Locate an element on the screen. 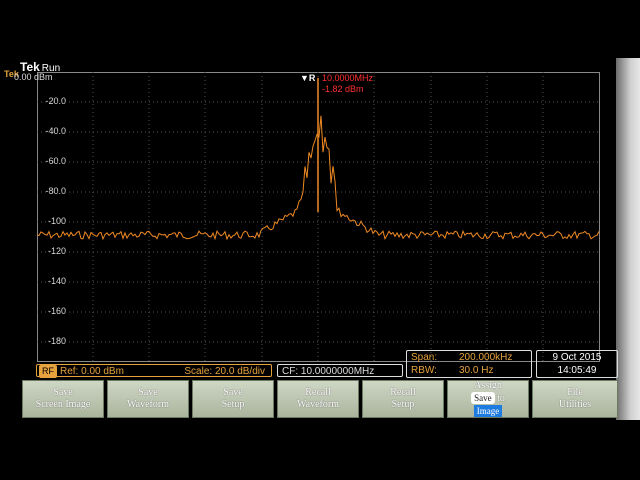 This screenshot has width=640, height=480. softkey-line1: File is located at coordinates (575, 392).